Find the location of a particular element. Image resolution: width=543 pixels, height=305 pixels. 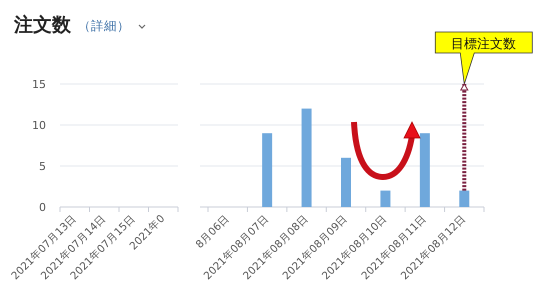

x-tick-label: 8月06日 is located at coordinates (213, 231).